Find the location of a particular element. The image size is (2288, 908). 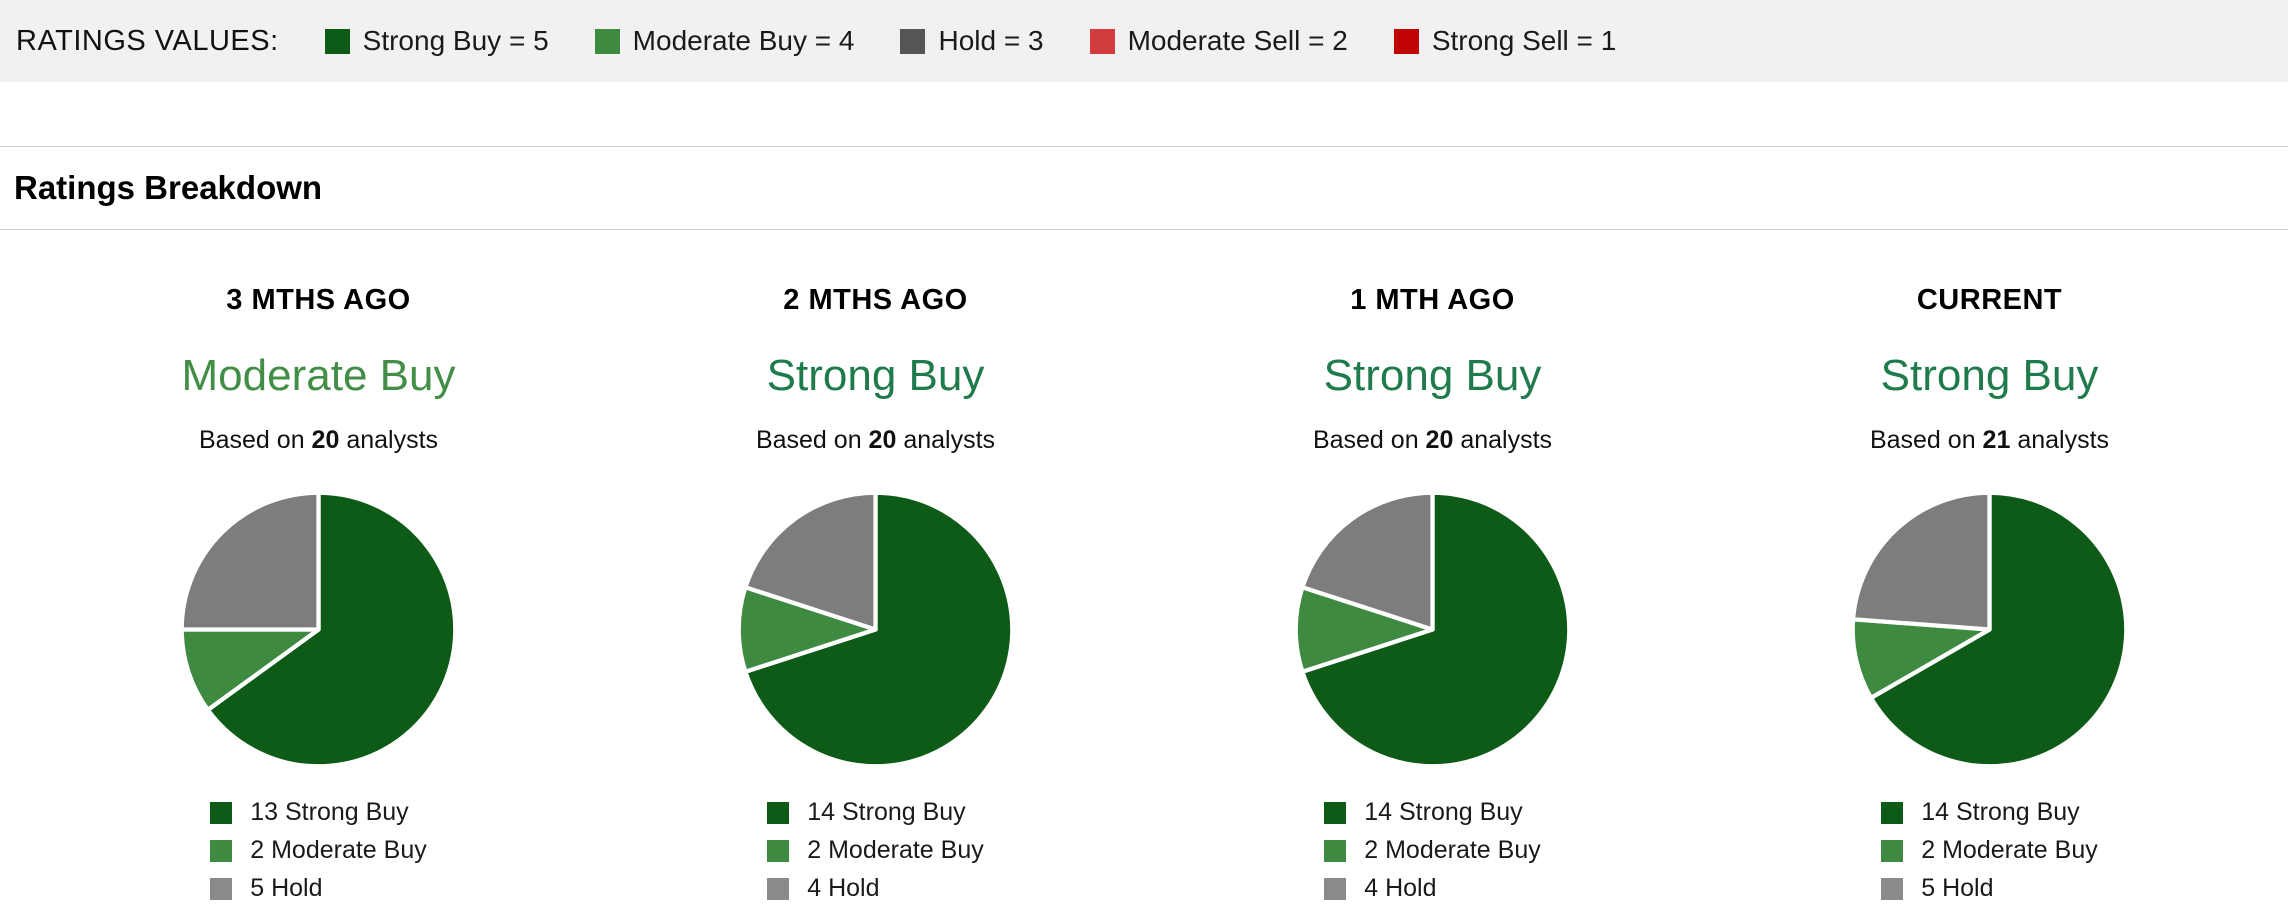

ratings-value-item-label: Moderate Buy = 4 is located at coordinates (743, 40).